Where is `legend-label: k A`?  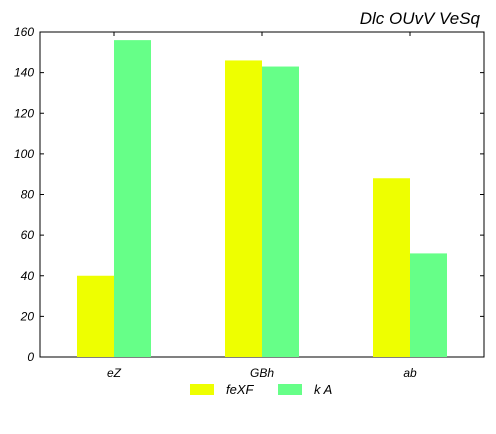 legend-label: k A is located at coordinates (323, 389).